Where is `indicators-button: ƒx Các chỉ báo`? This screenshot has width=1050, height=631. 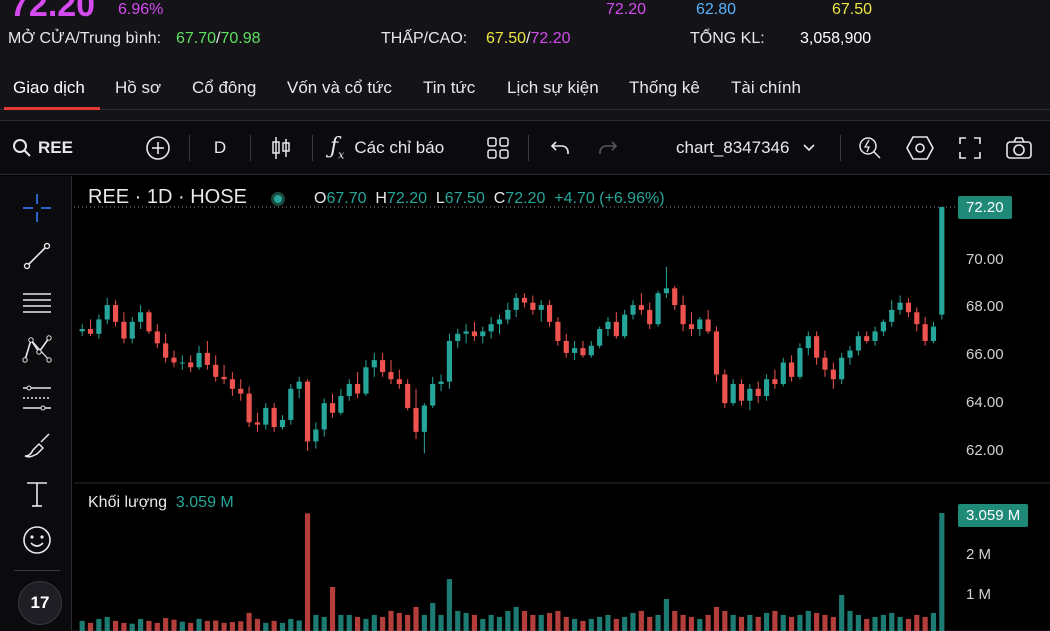 indicators-button: ƒx Các chỉ báo is located at coordinates (397, 148).